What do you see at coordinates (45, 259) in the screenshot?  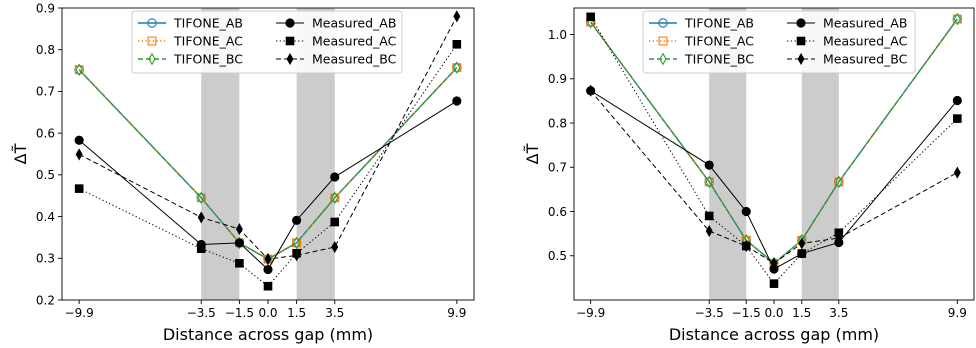 I see `y-tick-label: 0.3` at bounding box center [45, 259].